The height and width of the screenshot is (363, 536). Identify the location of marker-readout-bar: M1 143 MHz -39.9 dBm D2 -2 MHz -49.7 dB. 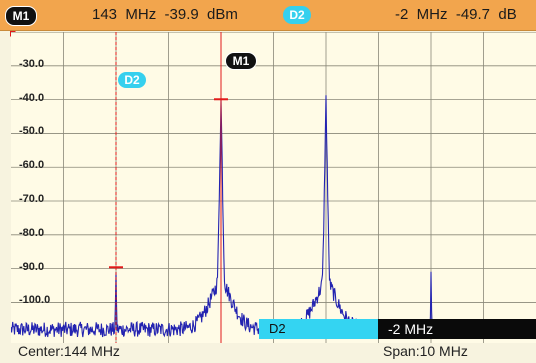
(268, 15).